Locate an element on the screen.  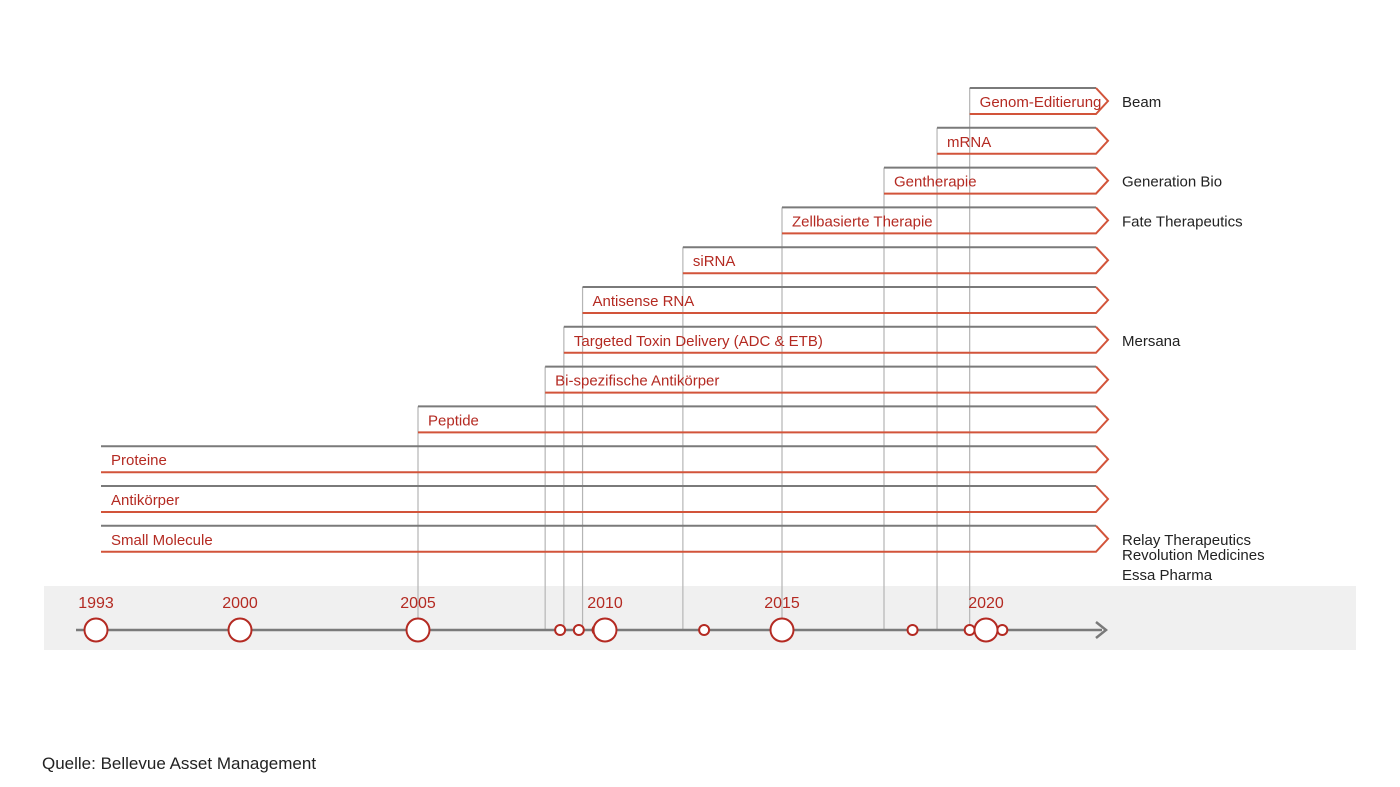
bar-mrna: mRNA is located at coordinates (1023, 140).